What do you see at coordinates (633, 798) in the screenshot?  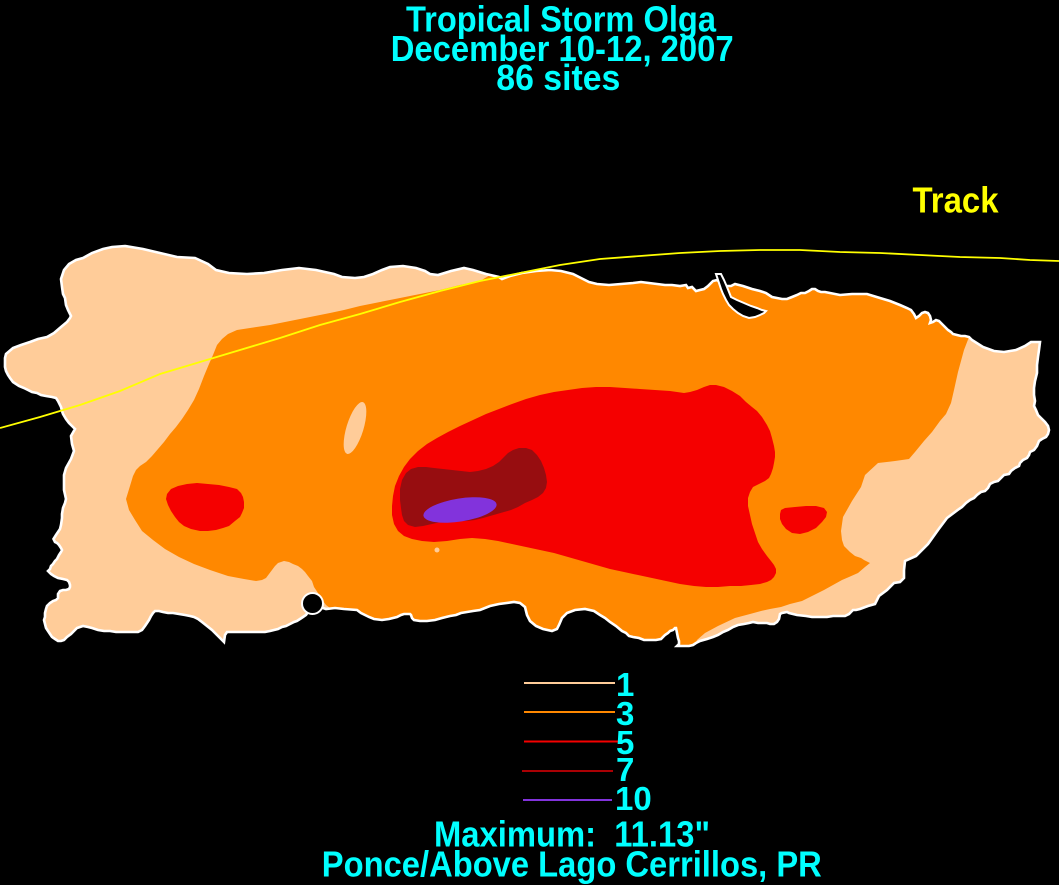 I see `svg-text: 10` at bounding box center [633, 798].